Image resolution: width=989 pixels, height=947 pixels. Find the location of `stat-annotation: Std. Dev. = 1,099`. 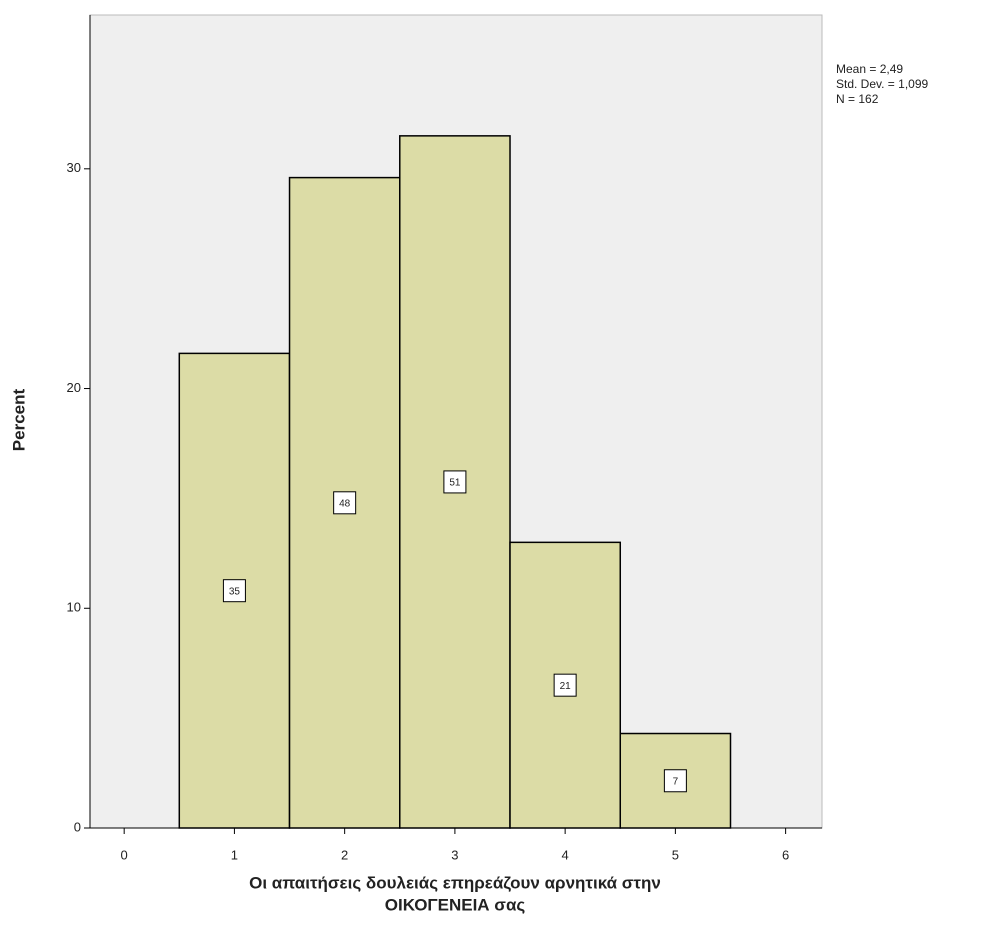

stat-annotation: Std. Dev. = 1,099 is located at coordinates (882, 84).